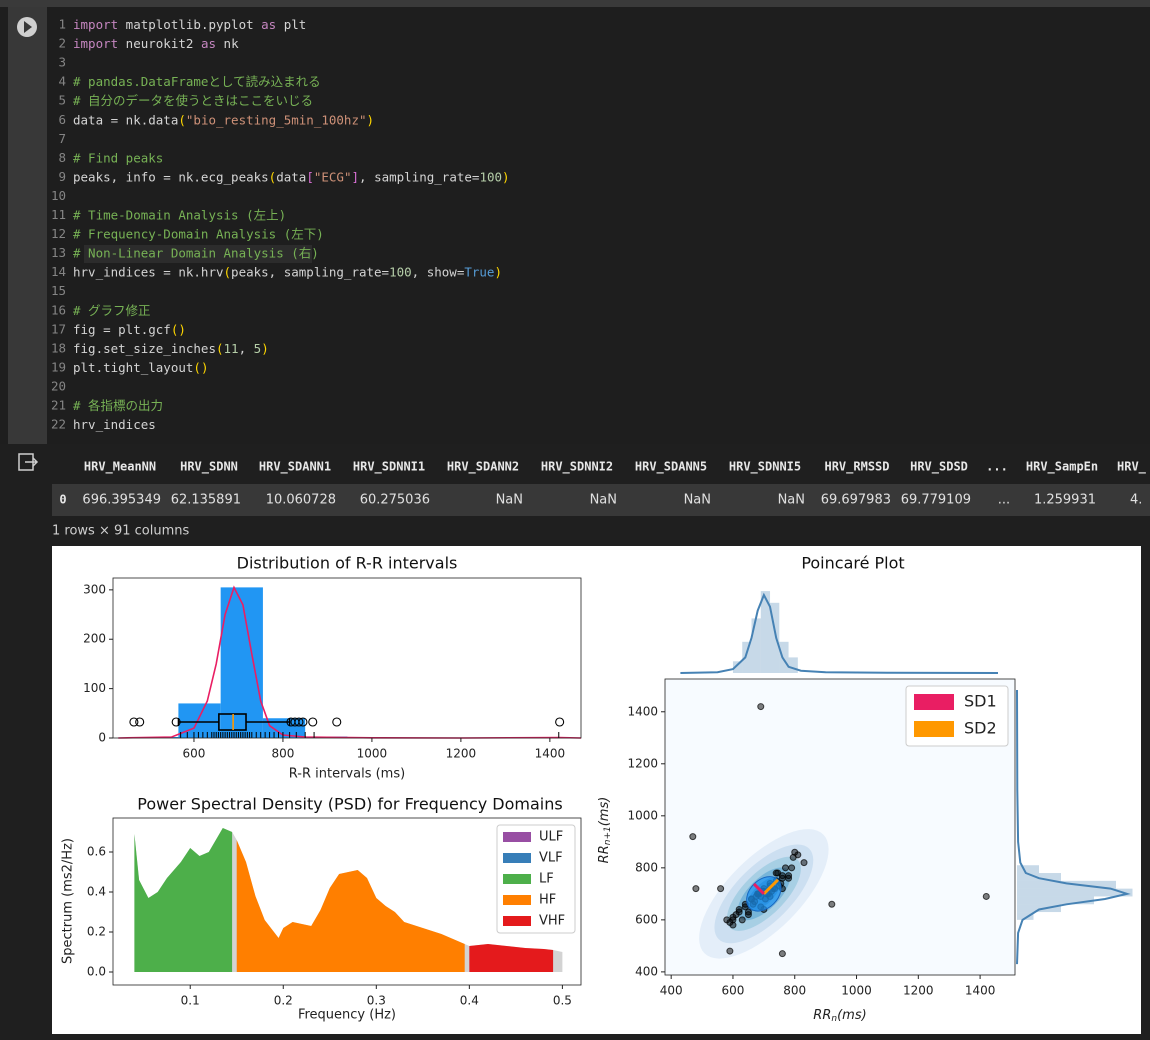 The width and height of the screenshot is (1150, 1040). Describe the element at coordinates (58, 233) in the screenshot. I see `line-number: 12` at that location.